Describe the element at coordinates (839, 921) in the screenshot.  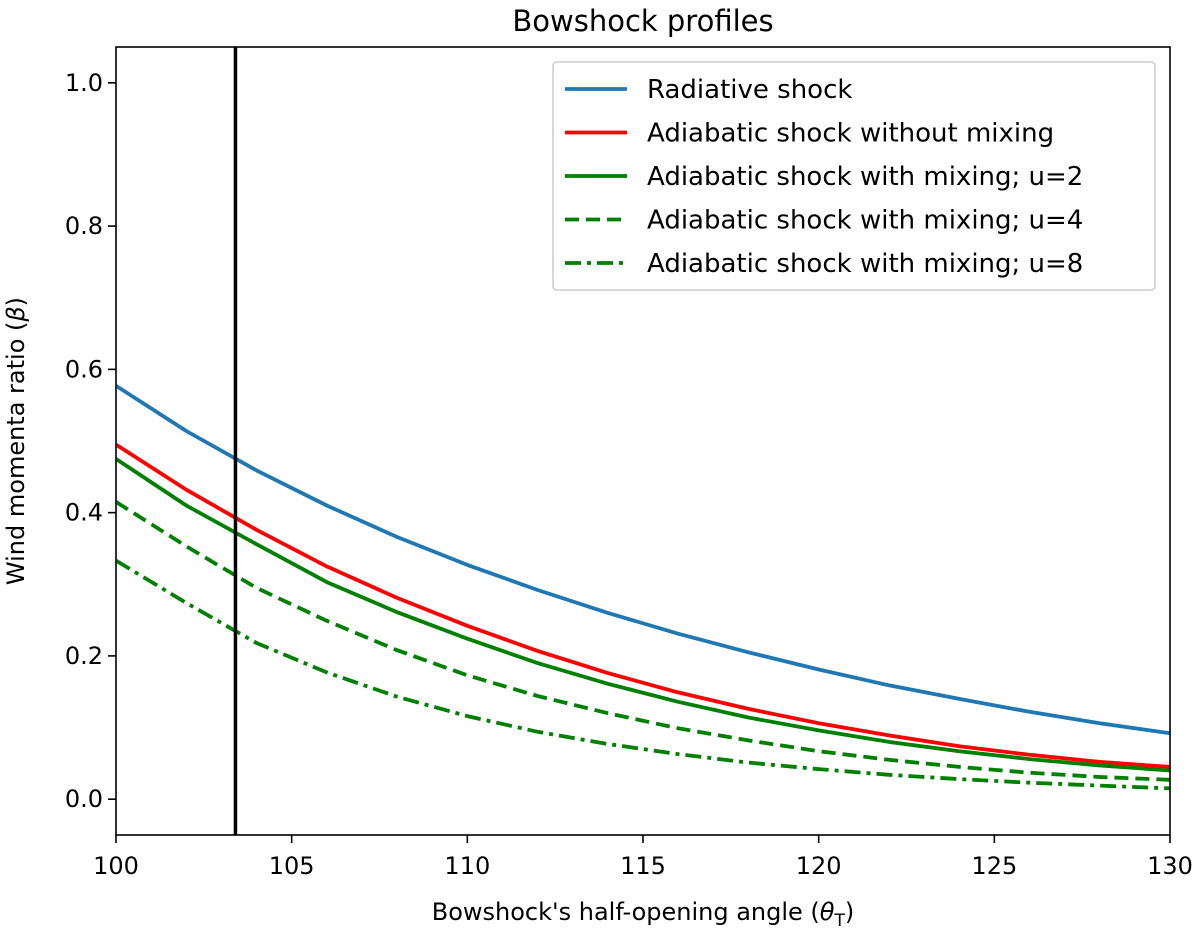
I see `x-axis-title-subscript: T` at that location.